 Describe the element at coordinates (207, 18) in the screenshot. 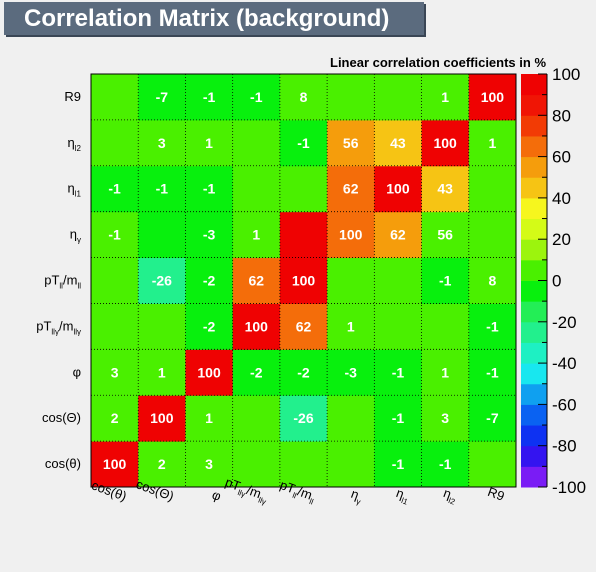

I see `chart-title: Correlation Matrix (background)` at that location.